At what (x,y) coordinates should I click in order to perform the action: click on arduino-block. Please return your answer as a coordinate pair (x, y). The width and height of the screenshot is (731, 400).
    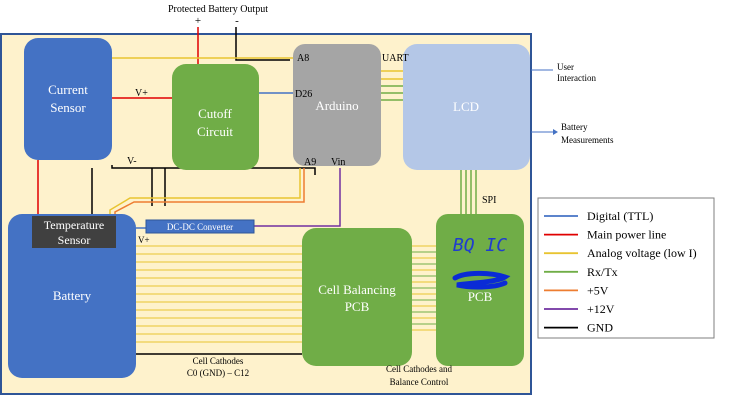
    Looking at the image, I should click on (337, 105).